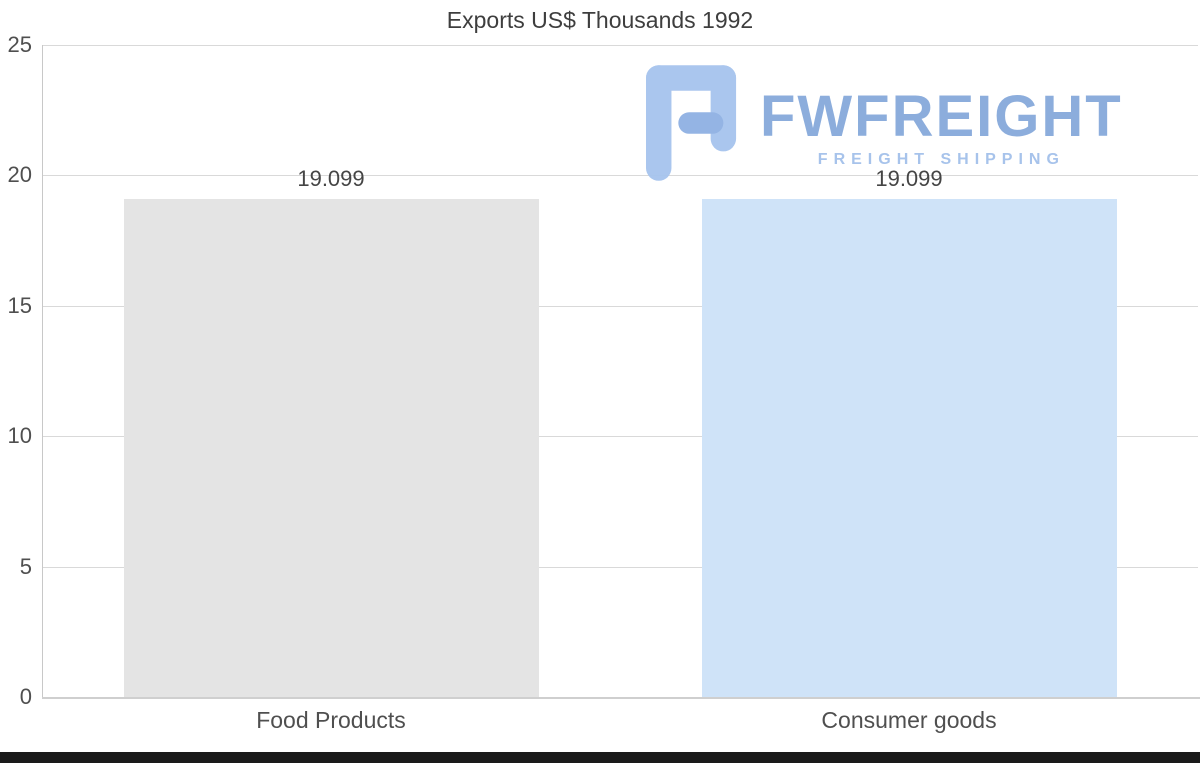 This screenshot has height=763, width=1200. I want to click on y-axis-line, so click(42, 371).